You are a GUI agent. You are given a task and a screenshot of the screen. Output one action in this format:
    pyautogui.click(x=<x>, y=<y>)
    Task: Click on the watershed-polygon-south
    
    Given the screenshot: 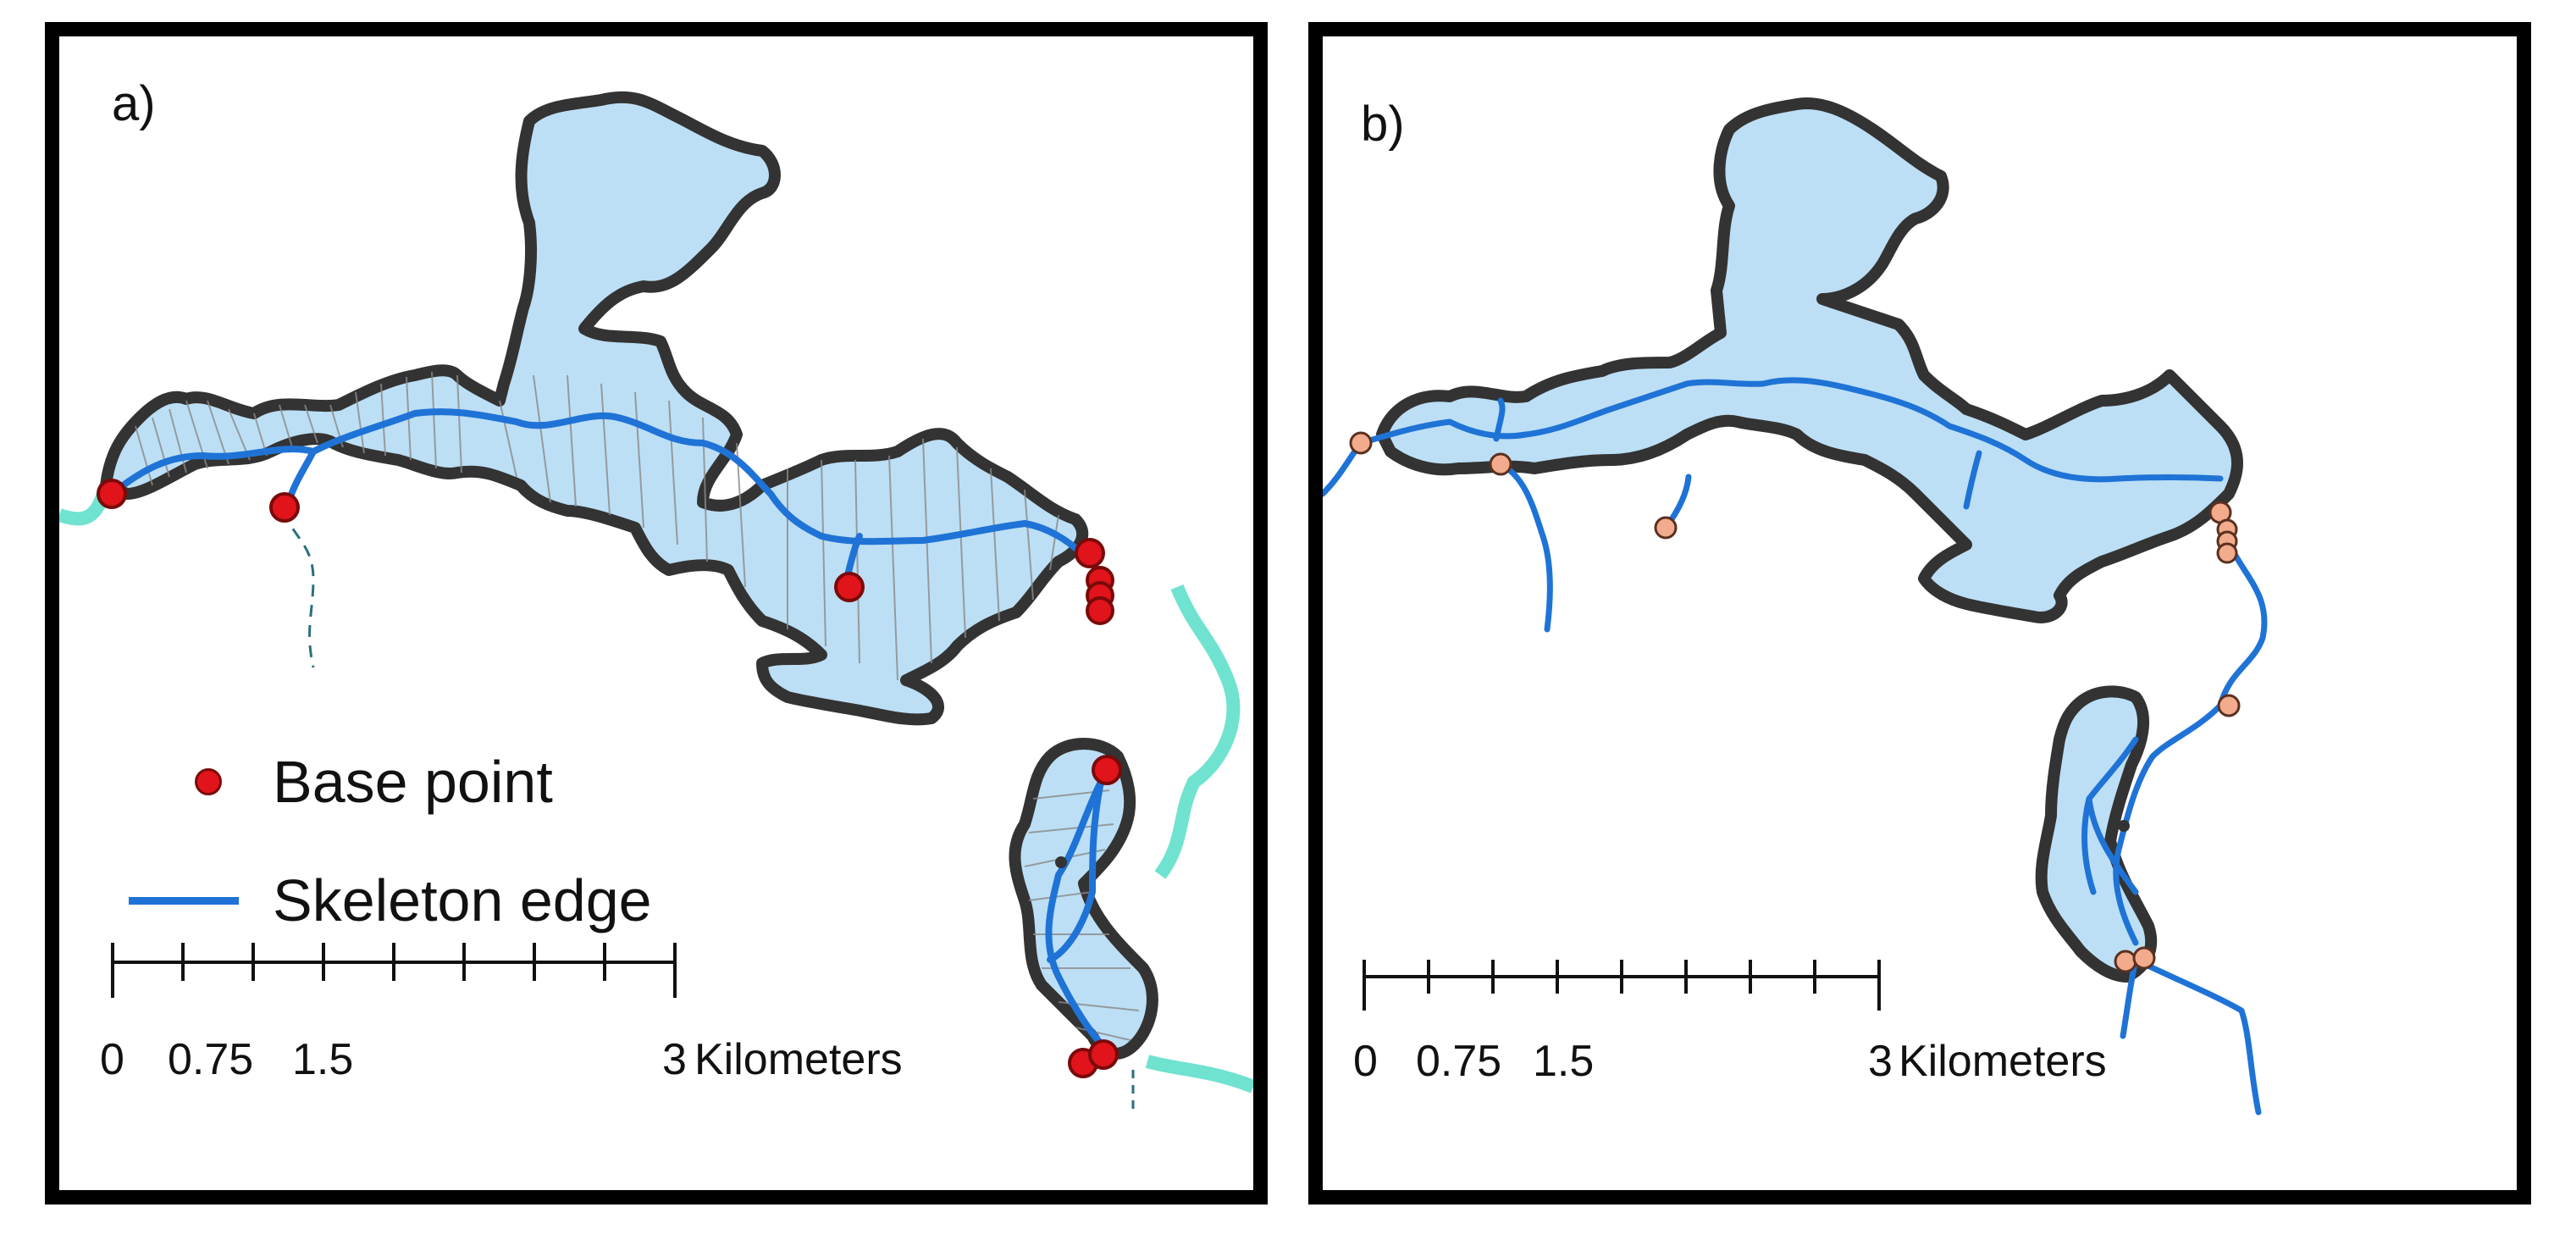 What is the action you would take?
    pyautogui.click(x=1083, y=899)
    